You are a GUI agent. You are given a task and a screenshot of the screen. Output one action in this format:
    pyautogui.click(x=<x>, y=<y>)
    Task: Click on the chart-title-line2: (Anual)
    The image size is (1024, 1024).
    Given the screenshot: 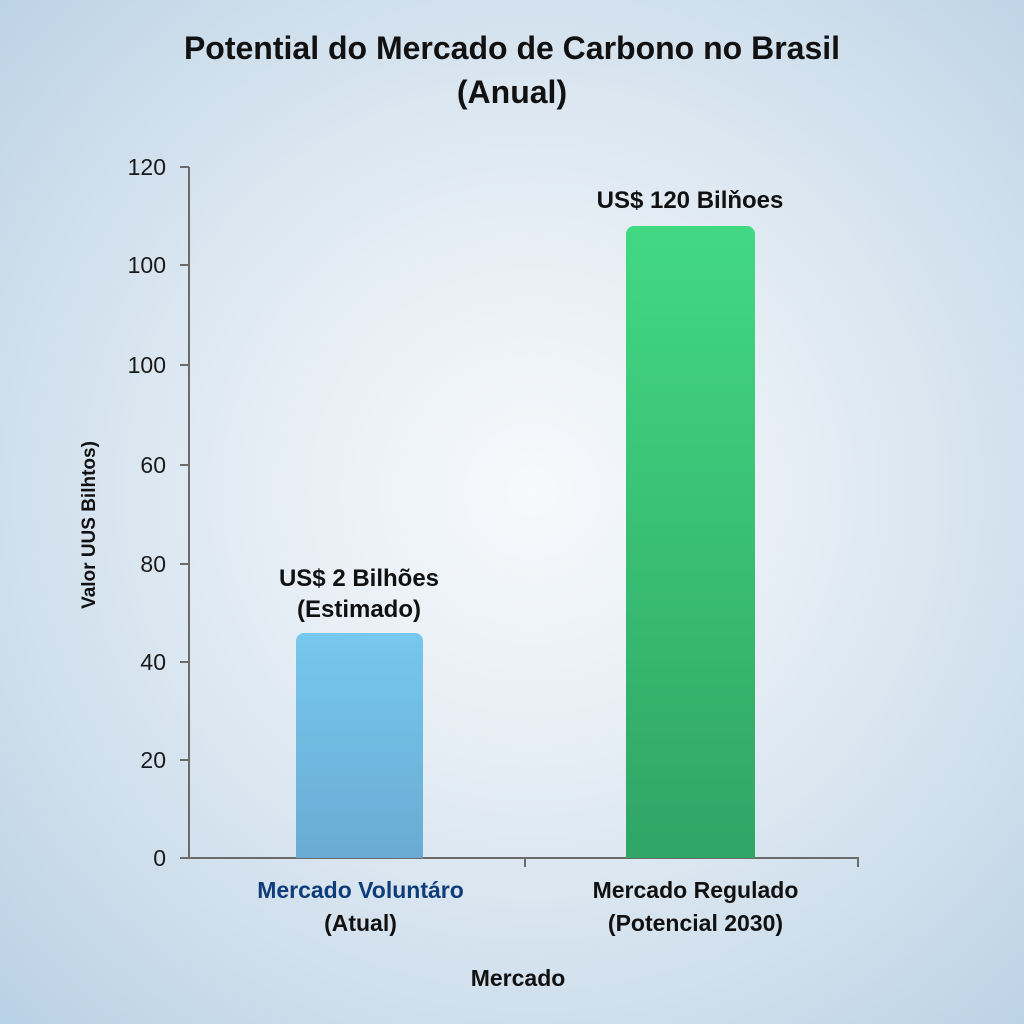 What is the action you would take?
    pyautogui.click(x=512, y=92)
    